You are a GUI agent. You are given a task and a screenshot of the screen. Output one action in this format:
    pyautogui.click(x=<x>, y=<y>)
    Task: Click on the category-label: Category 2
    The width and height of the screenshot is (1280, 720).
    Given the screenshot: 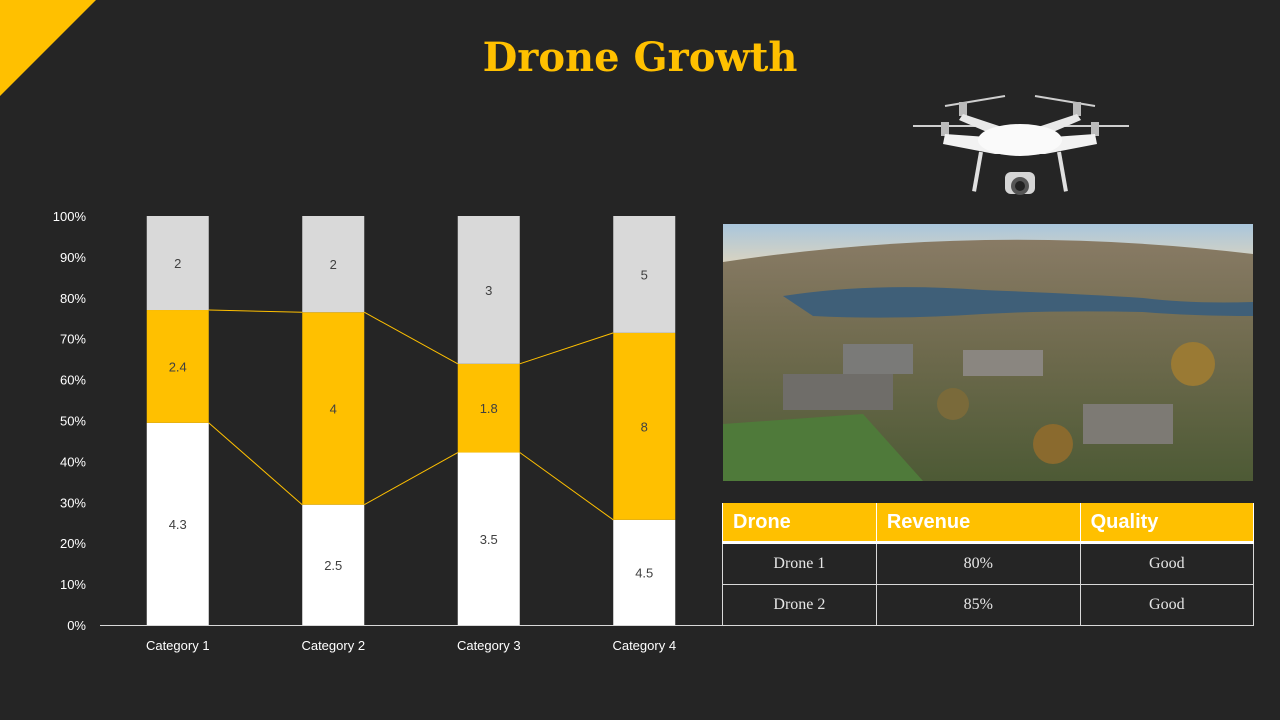 What is the action you would take?
    pyautogui.click(x=333, y=645)
    